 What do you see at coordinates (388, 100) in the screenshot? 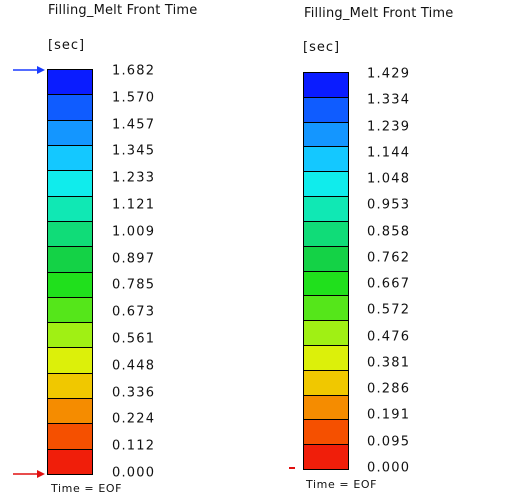
I see `tick-label: 1.334` at bounding box center [388, 100].